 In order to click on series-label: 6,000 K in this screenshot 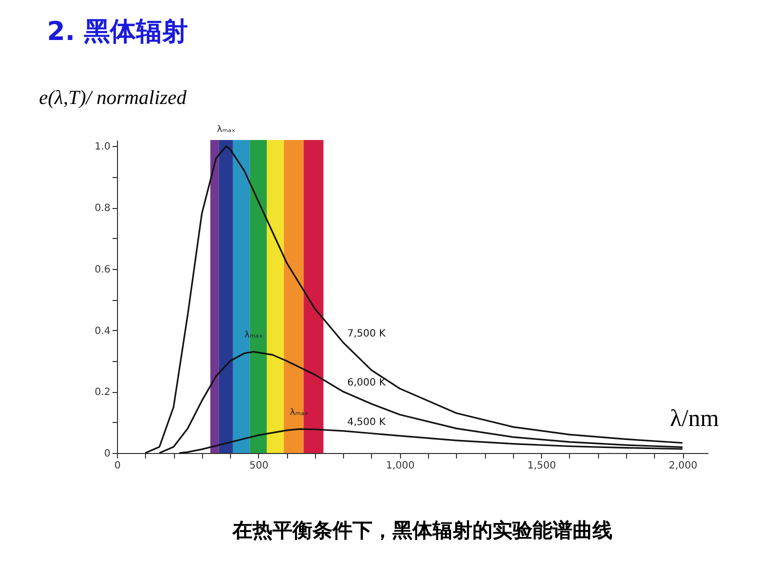, I will do `click(366, 383)`.